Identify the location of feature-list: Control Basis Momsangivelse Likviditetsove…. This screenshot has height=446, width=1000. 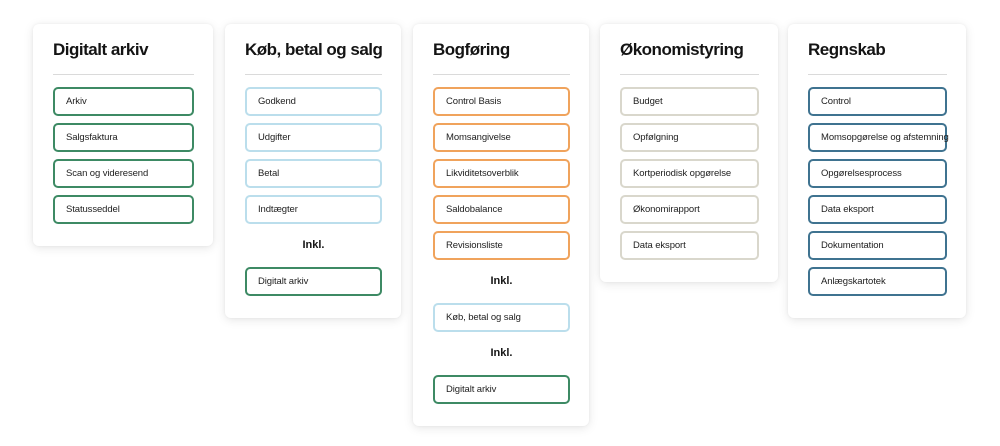
(501, 245).